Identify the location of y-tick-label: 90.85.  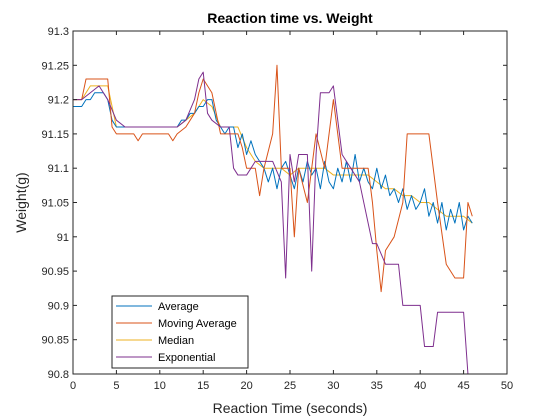
(55, 341).